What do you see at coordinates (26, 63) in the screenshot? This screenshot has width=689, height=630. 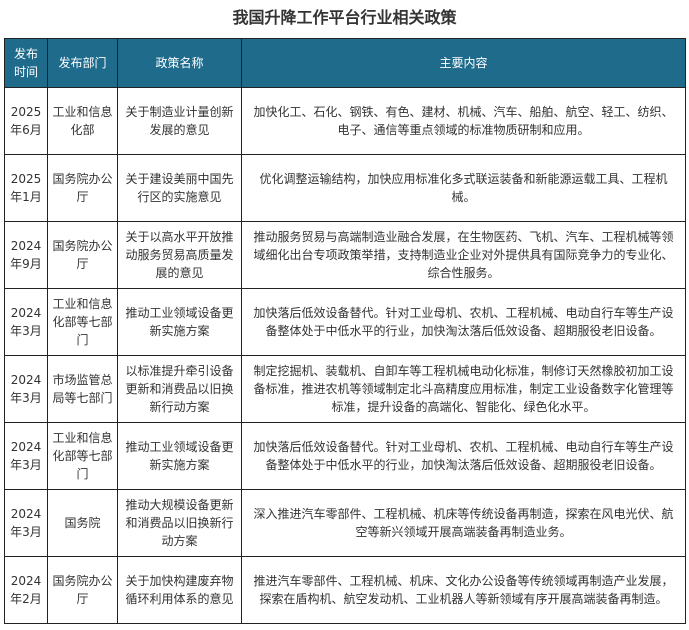 I see `header-date: 发布时间` at bounding box center [26, 63].